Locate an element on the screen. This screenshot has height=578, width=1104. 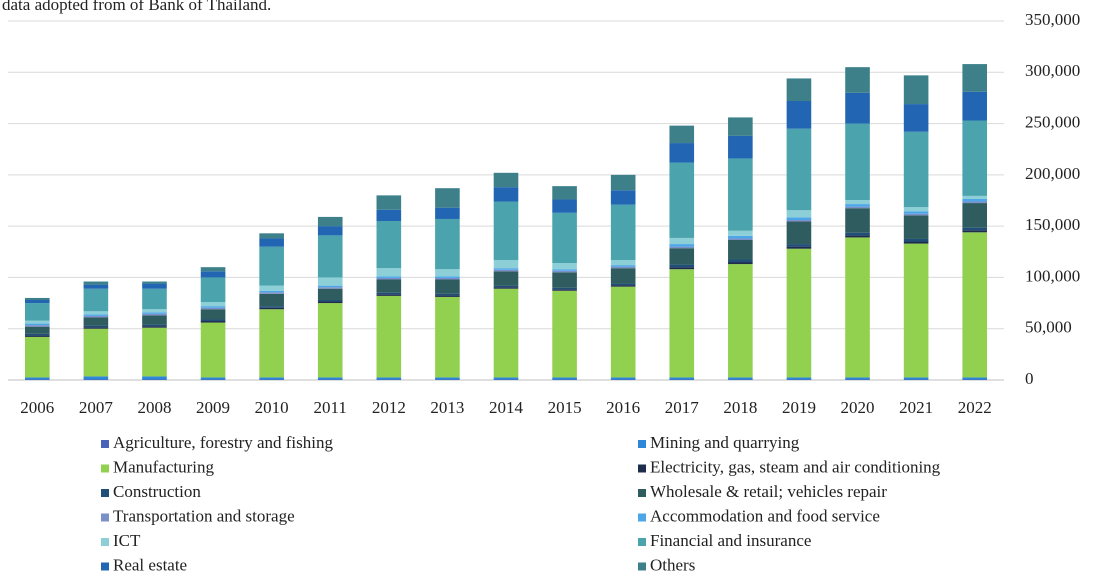
x-tick-label: 2006 is located at coordinates (37, 407).